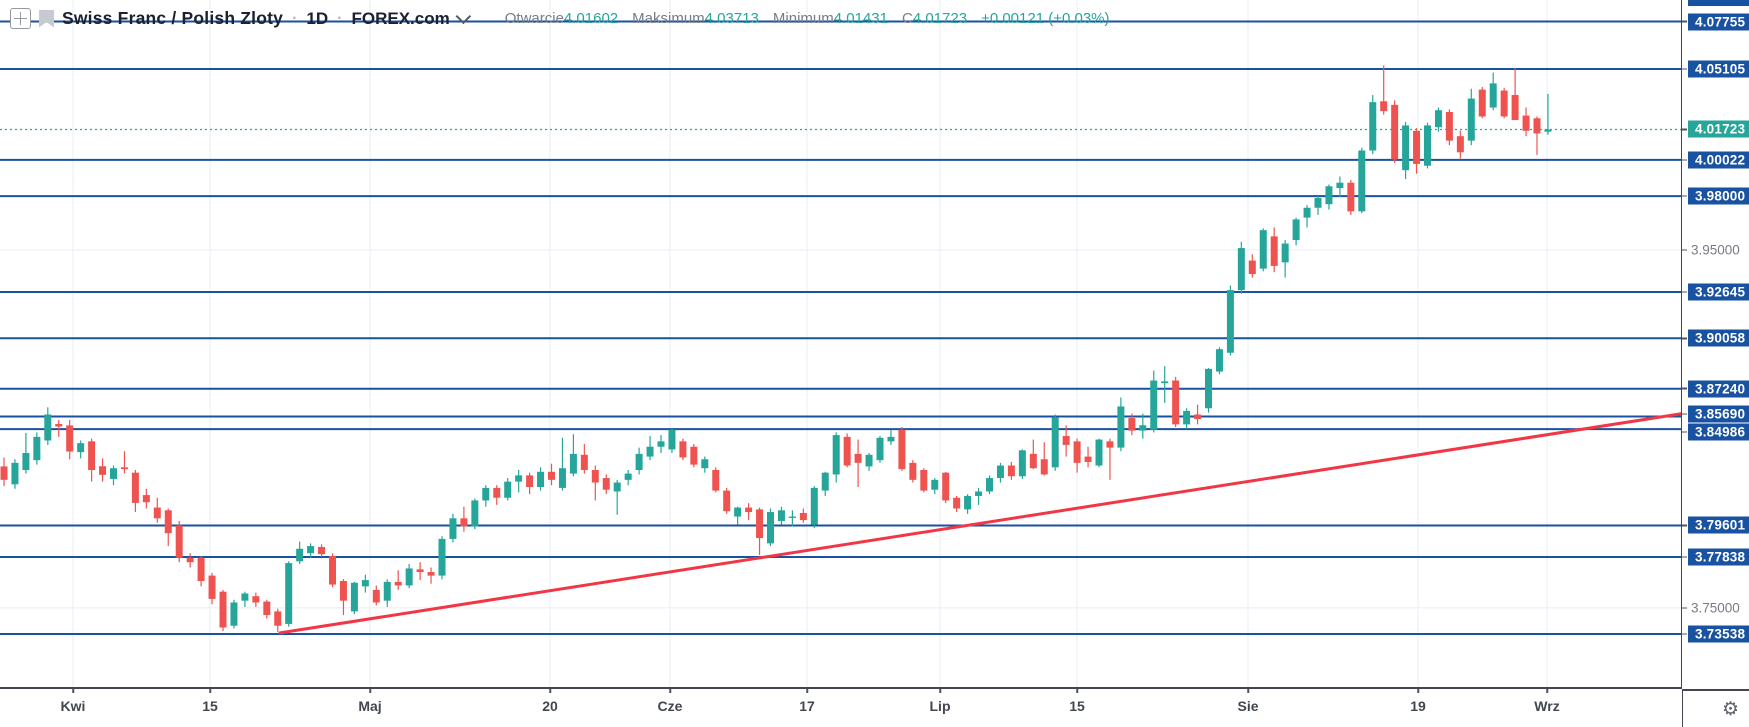 The height and width of the screenshot is (727, 1749). What do you see at coordinates (534, 18) in the screenshot?
I see `ohlc-label: Otwarcie` at bounding box center [534, 18].